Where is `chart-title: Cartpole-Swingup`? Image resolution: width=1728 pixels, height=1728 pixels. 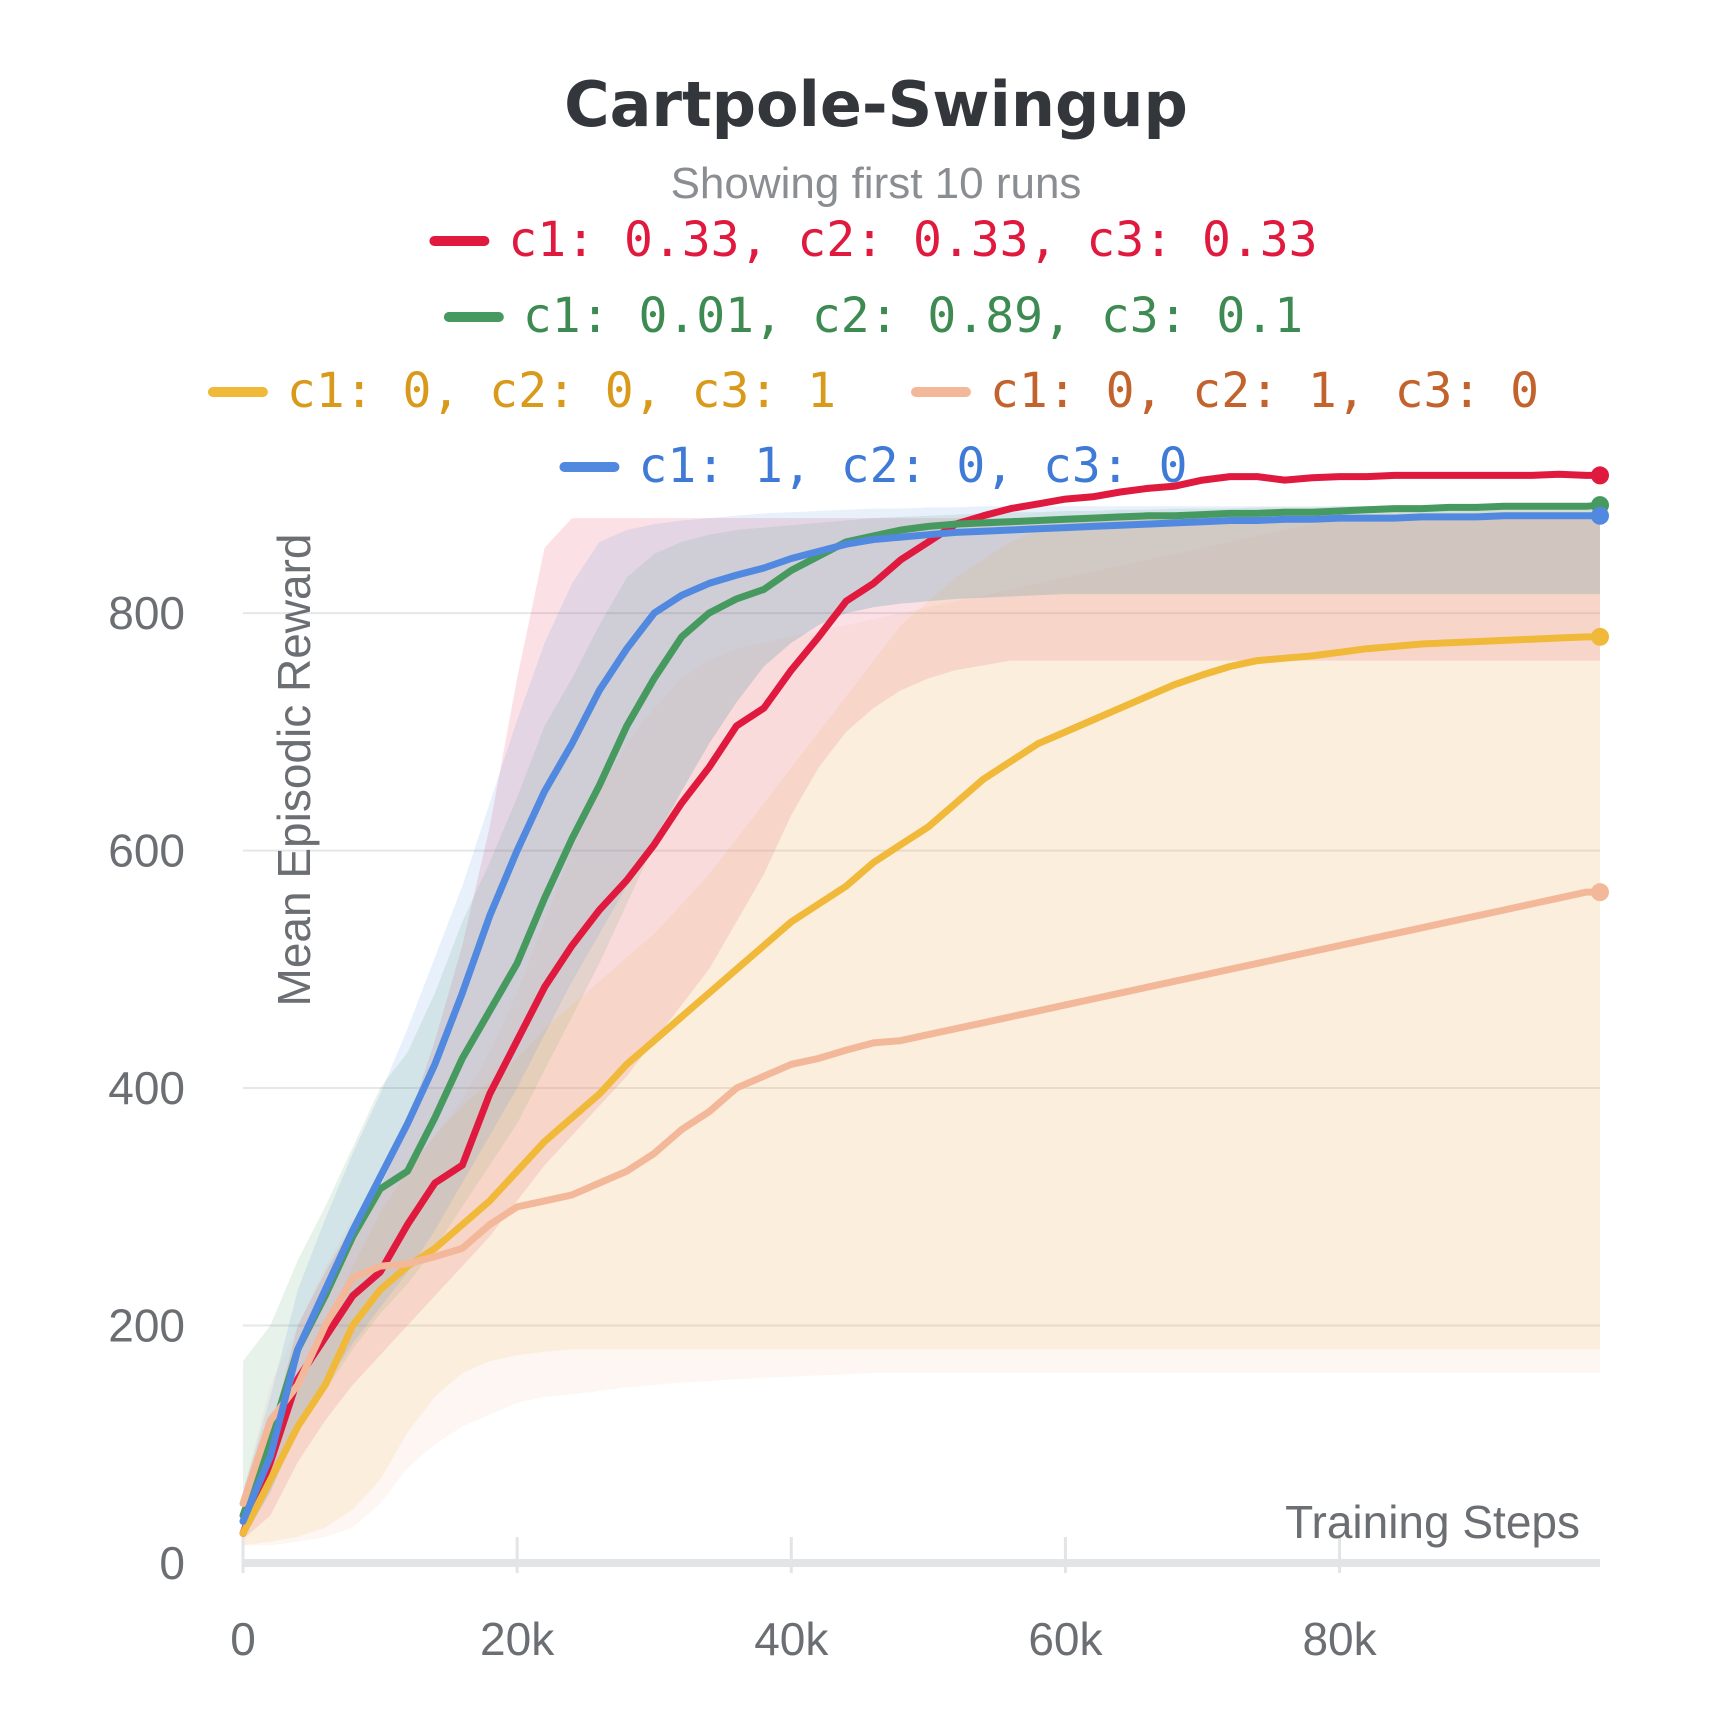
chart-title: Cartpole-Swingup is located at coordinates (876, 104).